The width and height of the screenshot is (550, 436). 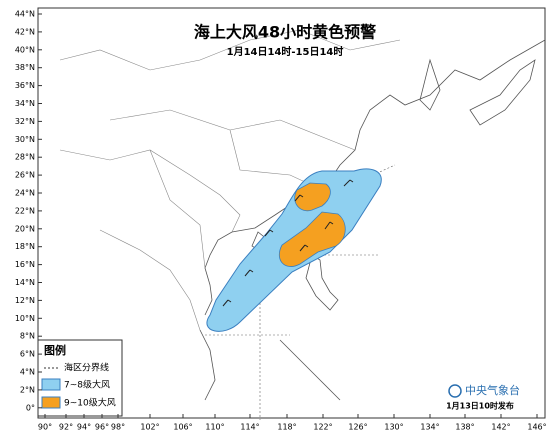 What do you see at coordinates (464, 427) in the screenshot?
I see `longitude-label: 138°` at bounding box center [464, 427].